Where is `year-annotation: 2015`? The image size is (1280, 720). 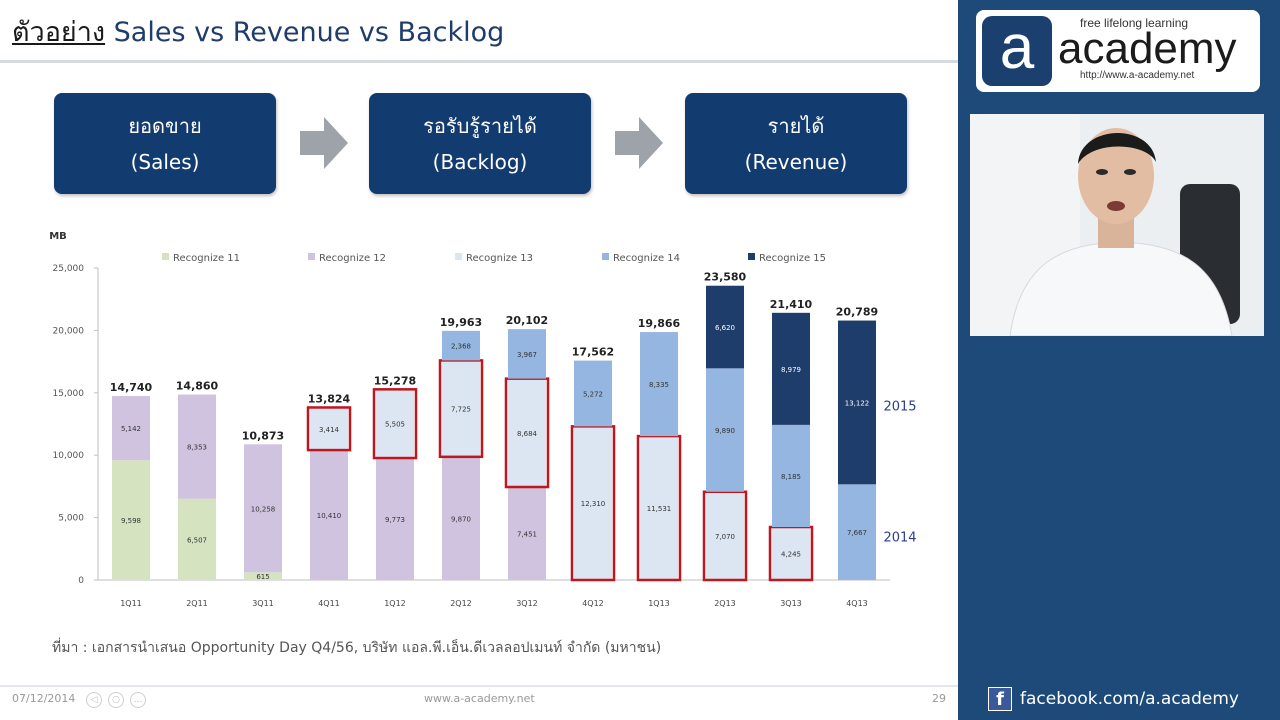 year-annotation: 2015 is located at coordinates (899, 406).